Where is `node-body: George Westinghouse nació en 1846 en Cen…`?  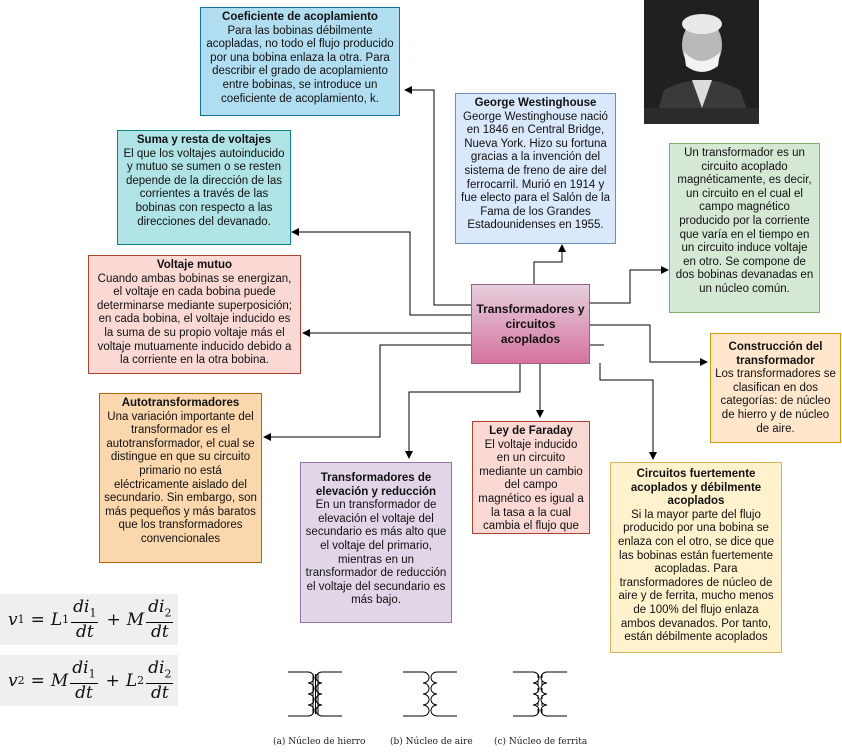 node-body: George Westinghouse nació en 1846 en Cen… is located at coordinates (535, 171).